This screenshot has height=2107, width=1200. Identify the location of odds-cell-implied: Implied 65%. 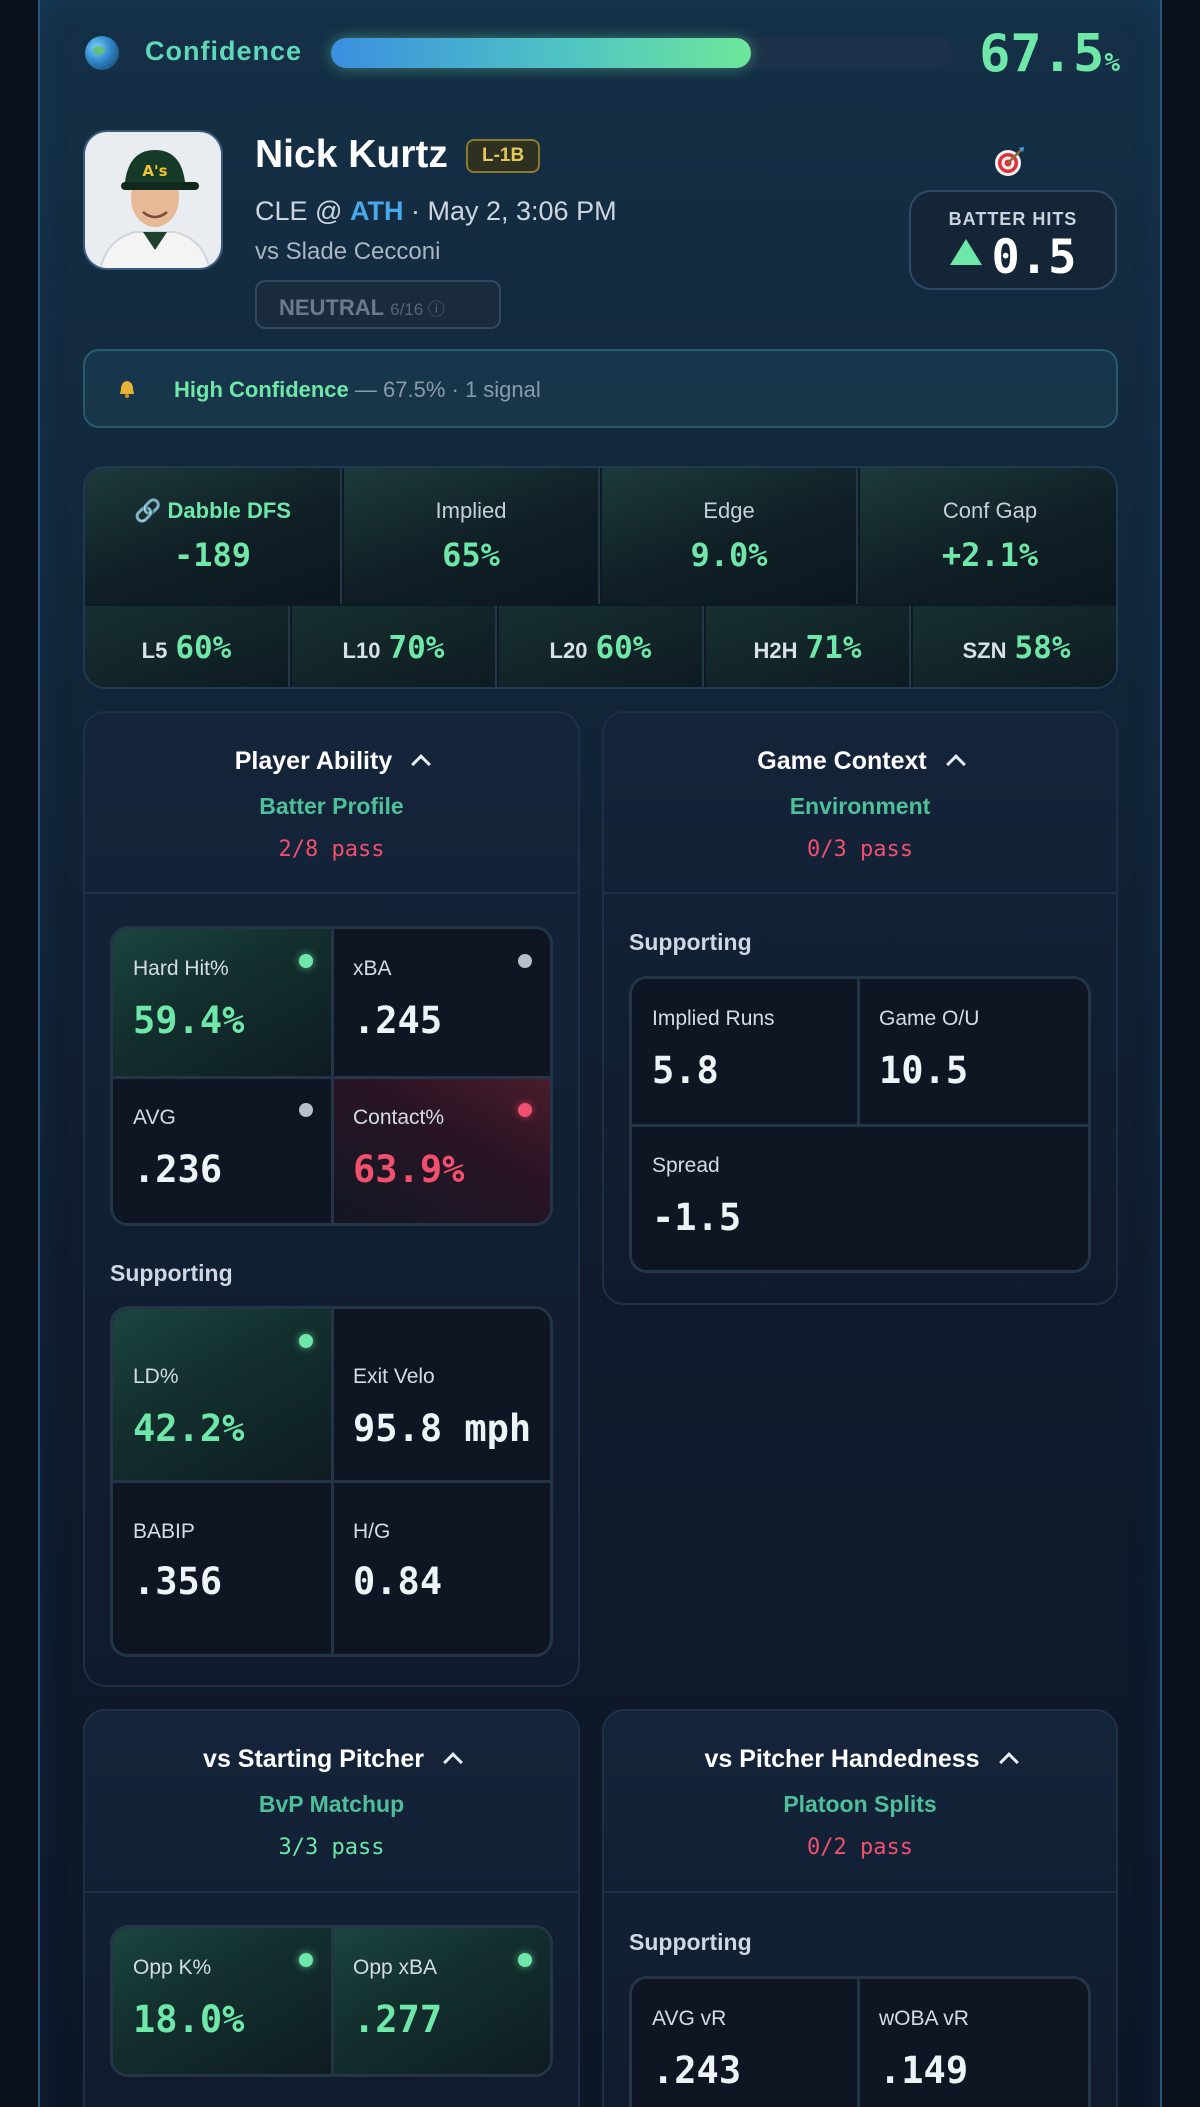
(472, 536).